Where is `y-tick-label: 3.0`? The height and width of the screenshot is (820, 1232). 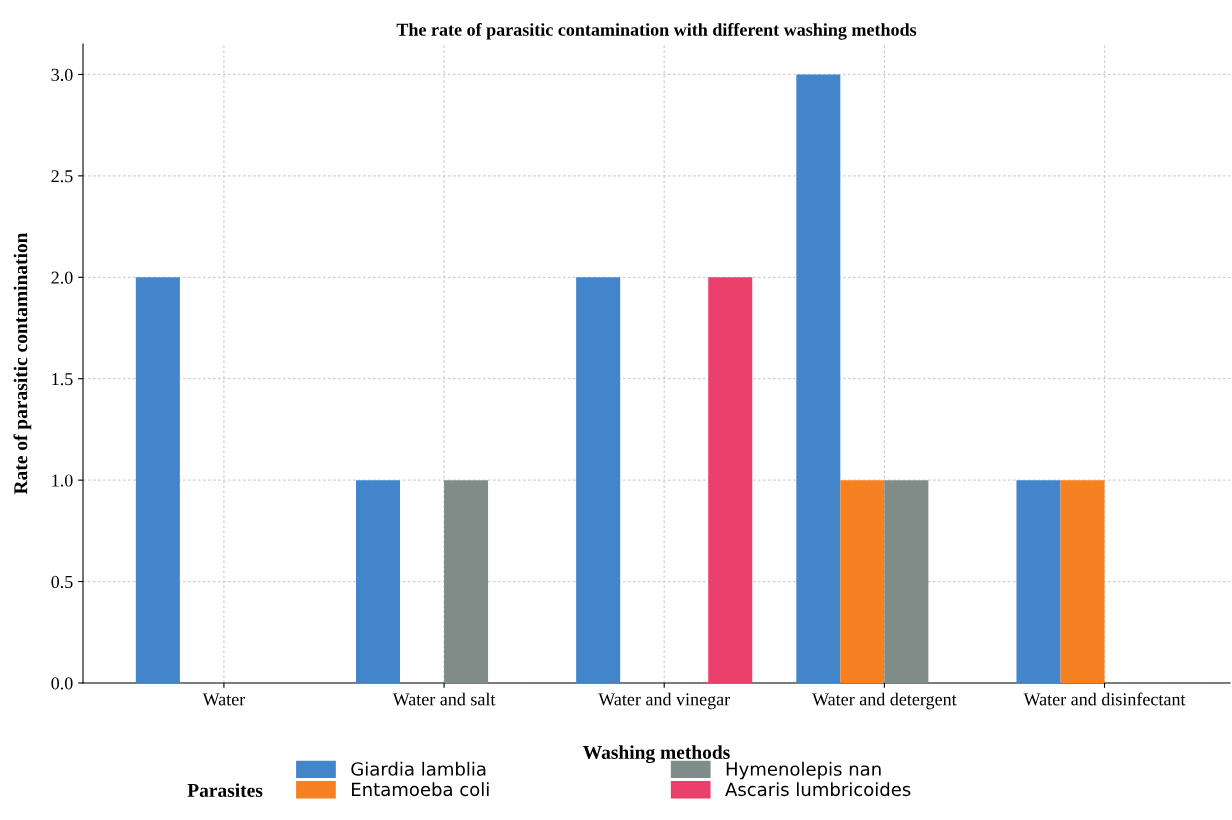
y-tick-label: 3.0 is located at coordinates (62, 74).